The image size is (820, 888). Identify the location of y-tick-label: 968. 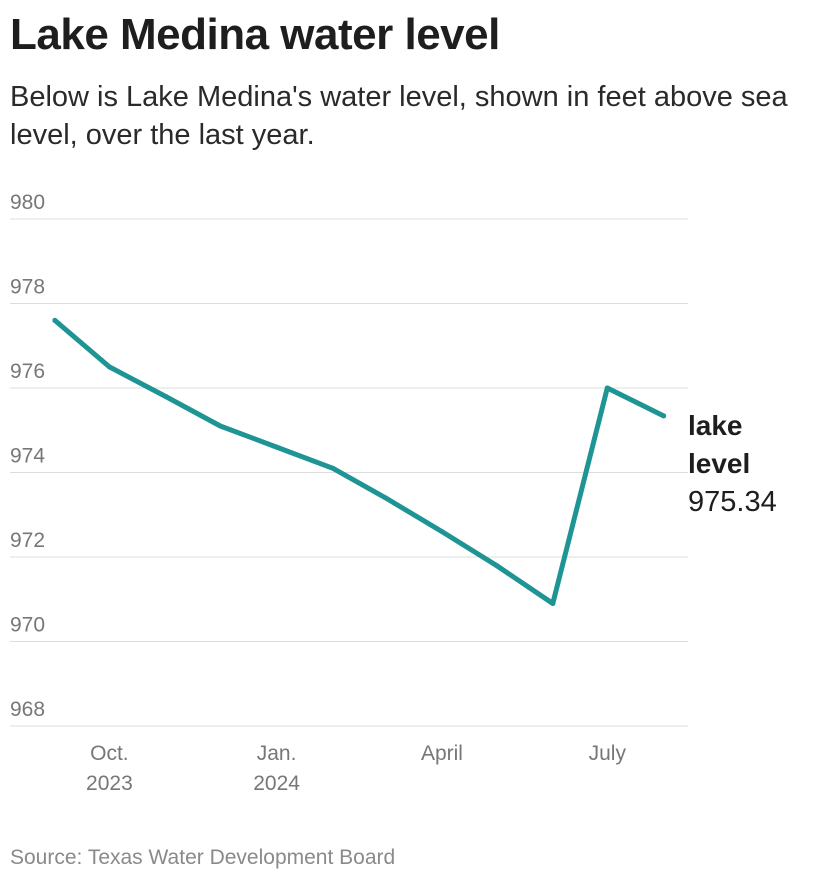
(27, 709).